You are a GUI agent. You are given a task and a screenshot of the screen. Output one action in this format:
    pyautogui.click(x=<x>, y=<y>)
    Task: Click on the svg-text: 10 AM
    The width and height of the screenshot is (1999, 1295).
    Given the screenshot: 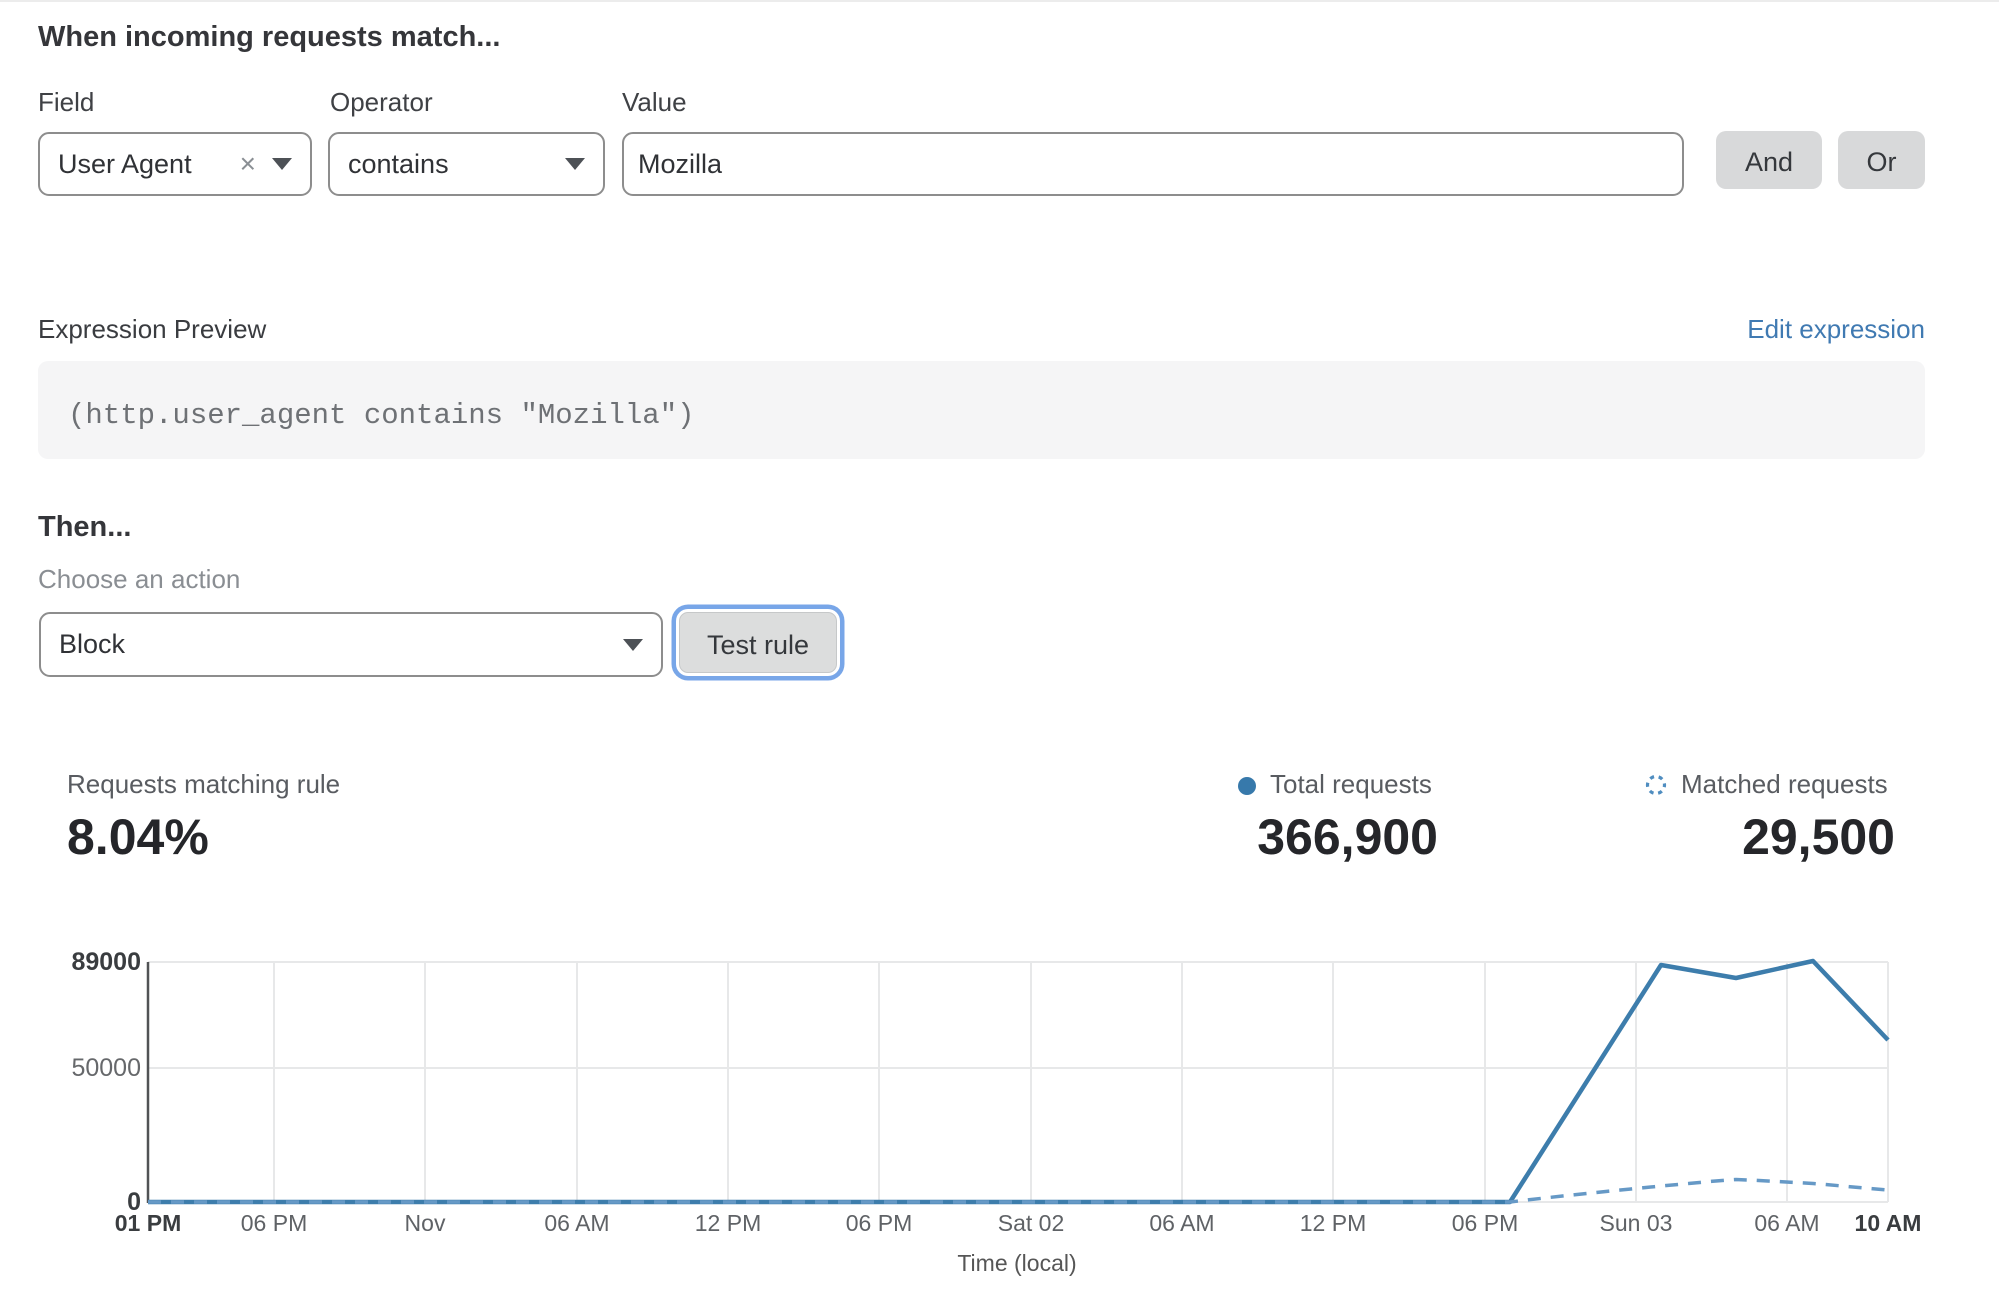 What is the action you would take?
    pyautogui.click(x=1888, y=1223)
    